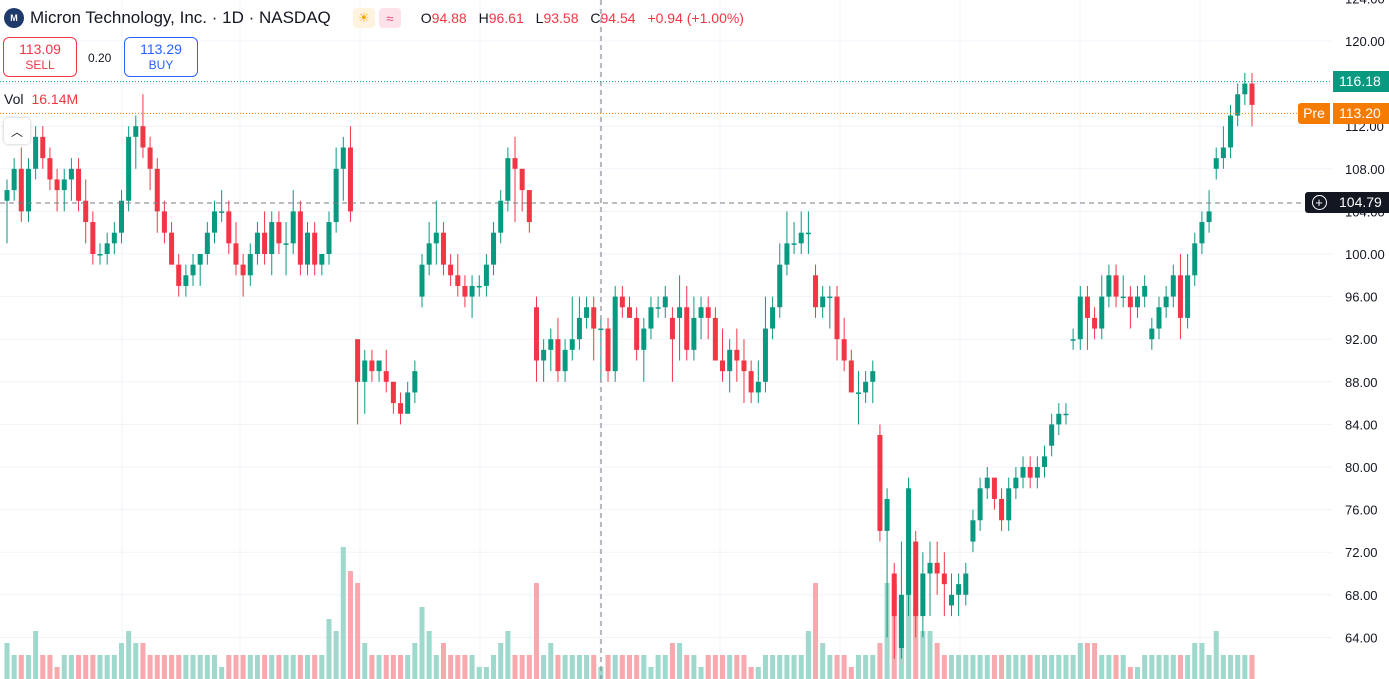 The image size is (1389, 679). Describe the element at coordinates (695, 18) in the screenshot. I see `change-value: +0.94 (+1.00%)` at that location.